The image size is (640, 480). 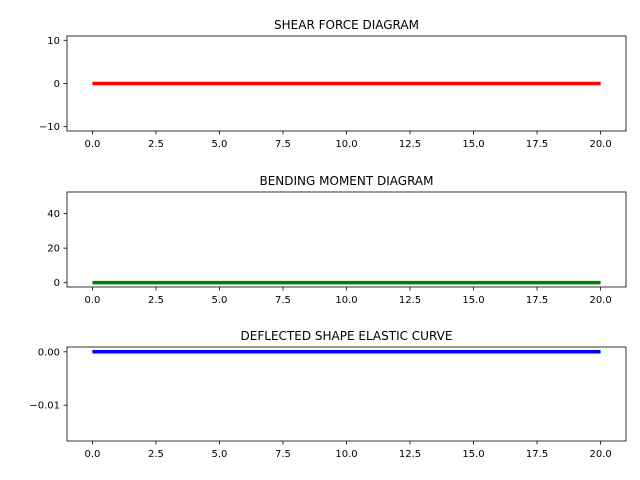 I want to click on y-tick-label: −0.01, so click(x=44, y=406).